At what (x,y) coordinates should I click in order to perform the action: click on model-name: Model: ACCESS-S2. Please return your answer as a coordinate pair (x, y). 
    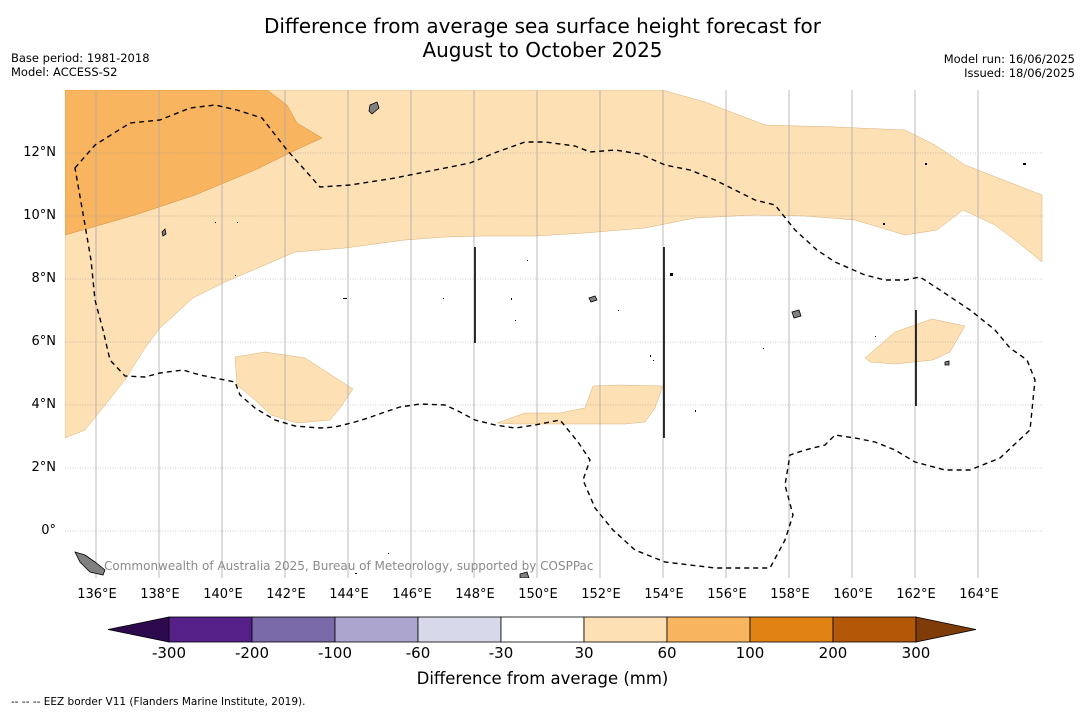
    Looking at the image, I should click on (64, 72).